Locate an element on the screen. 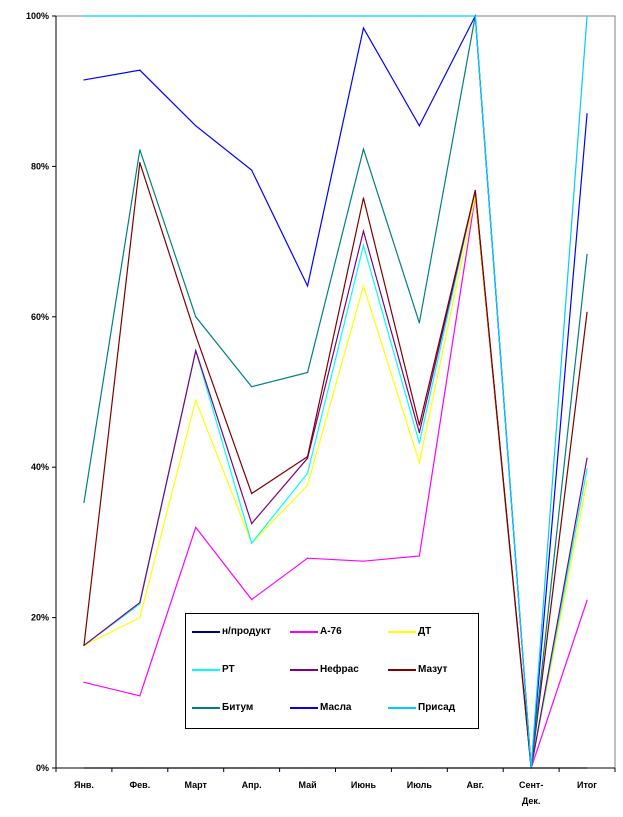 The image size is (623, 817). y-tick-label: 80% is located at coordinates (40, 166).